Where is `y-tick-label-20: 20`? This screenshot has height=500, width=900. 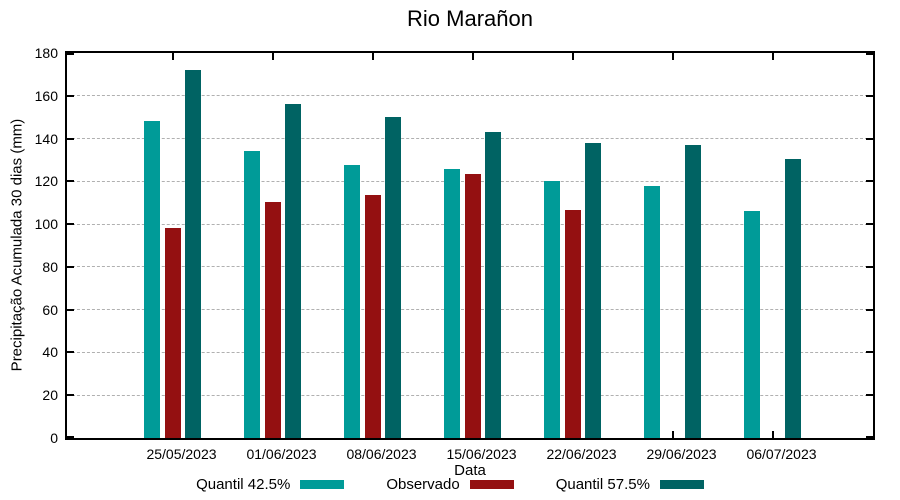 y-tick-label-20: 20 is located at coordinates (50, 395).